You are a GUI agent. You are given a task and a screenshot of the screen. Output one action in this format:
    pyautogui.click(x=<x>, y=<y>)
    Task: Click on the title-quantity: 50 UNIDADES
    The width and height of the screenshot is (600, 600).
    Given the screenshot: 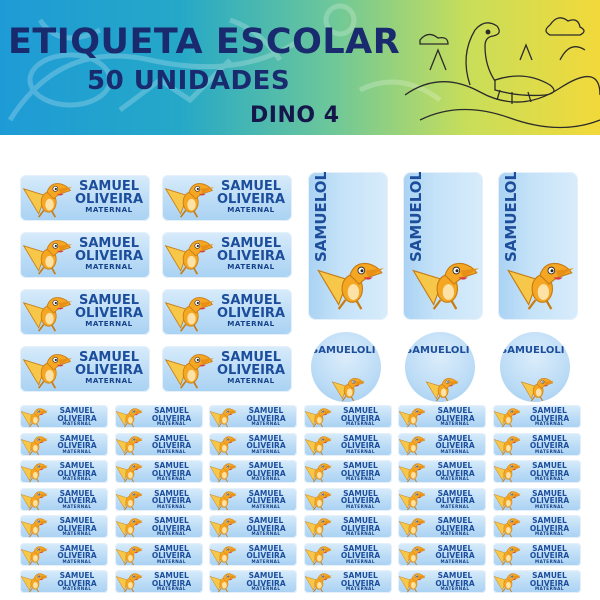 What is the action you would take?
    pyautogui.click(x=189, y=81)
    